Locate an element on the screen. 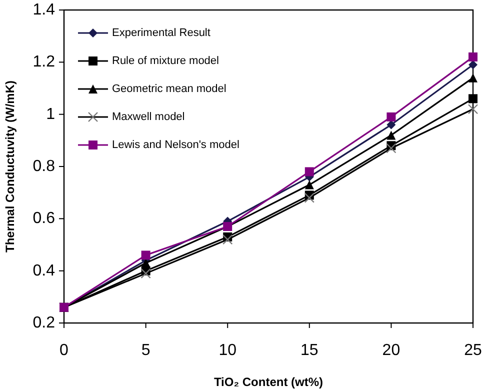 The width and height of the screenshot is (483, 392). x-axis-title: TiO₂ Content (wt%) is located at coordinates (269, 382).